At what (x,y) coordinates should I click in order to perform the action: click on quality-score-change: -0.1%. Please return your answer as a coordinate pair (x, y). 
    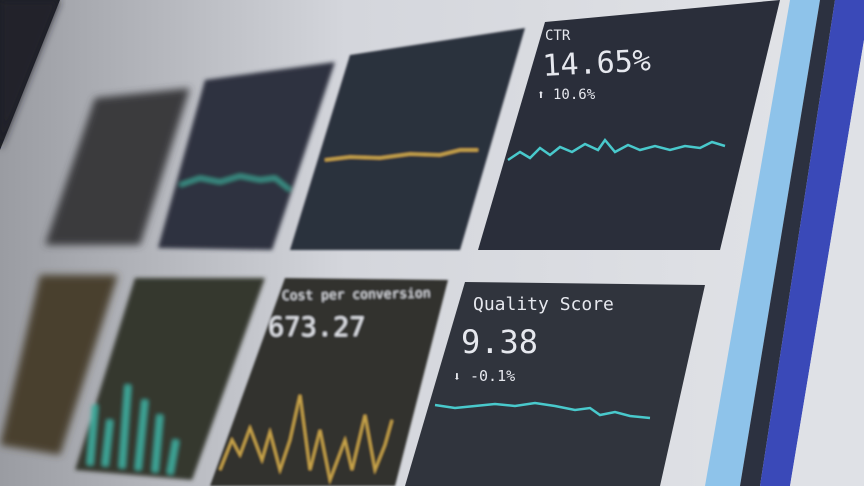
    Looking at the image, I should click on (492, 376).